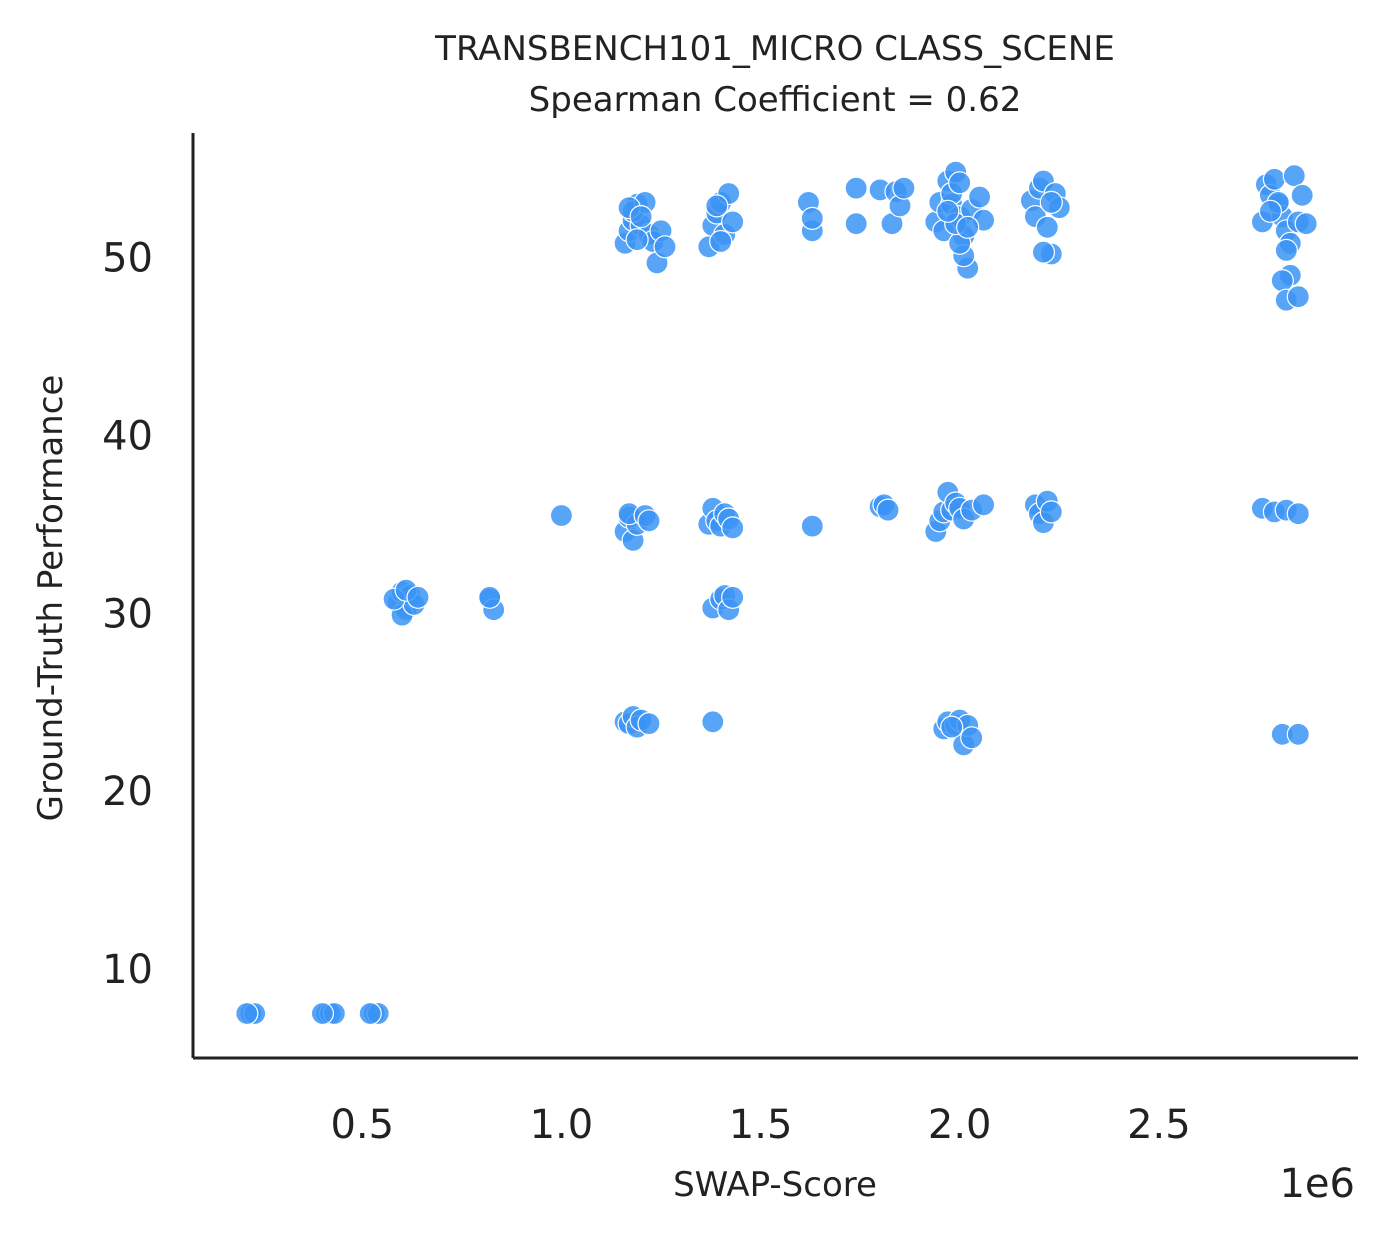 The image size is (1385, 1238). I want to click on x-tick-label-2: 1.5, so click(761, 1125).